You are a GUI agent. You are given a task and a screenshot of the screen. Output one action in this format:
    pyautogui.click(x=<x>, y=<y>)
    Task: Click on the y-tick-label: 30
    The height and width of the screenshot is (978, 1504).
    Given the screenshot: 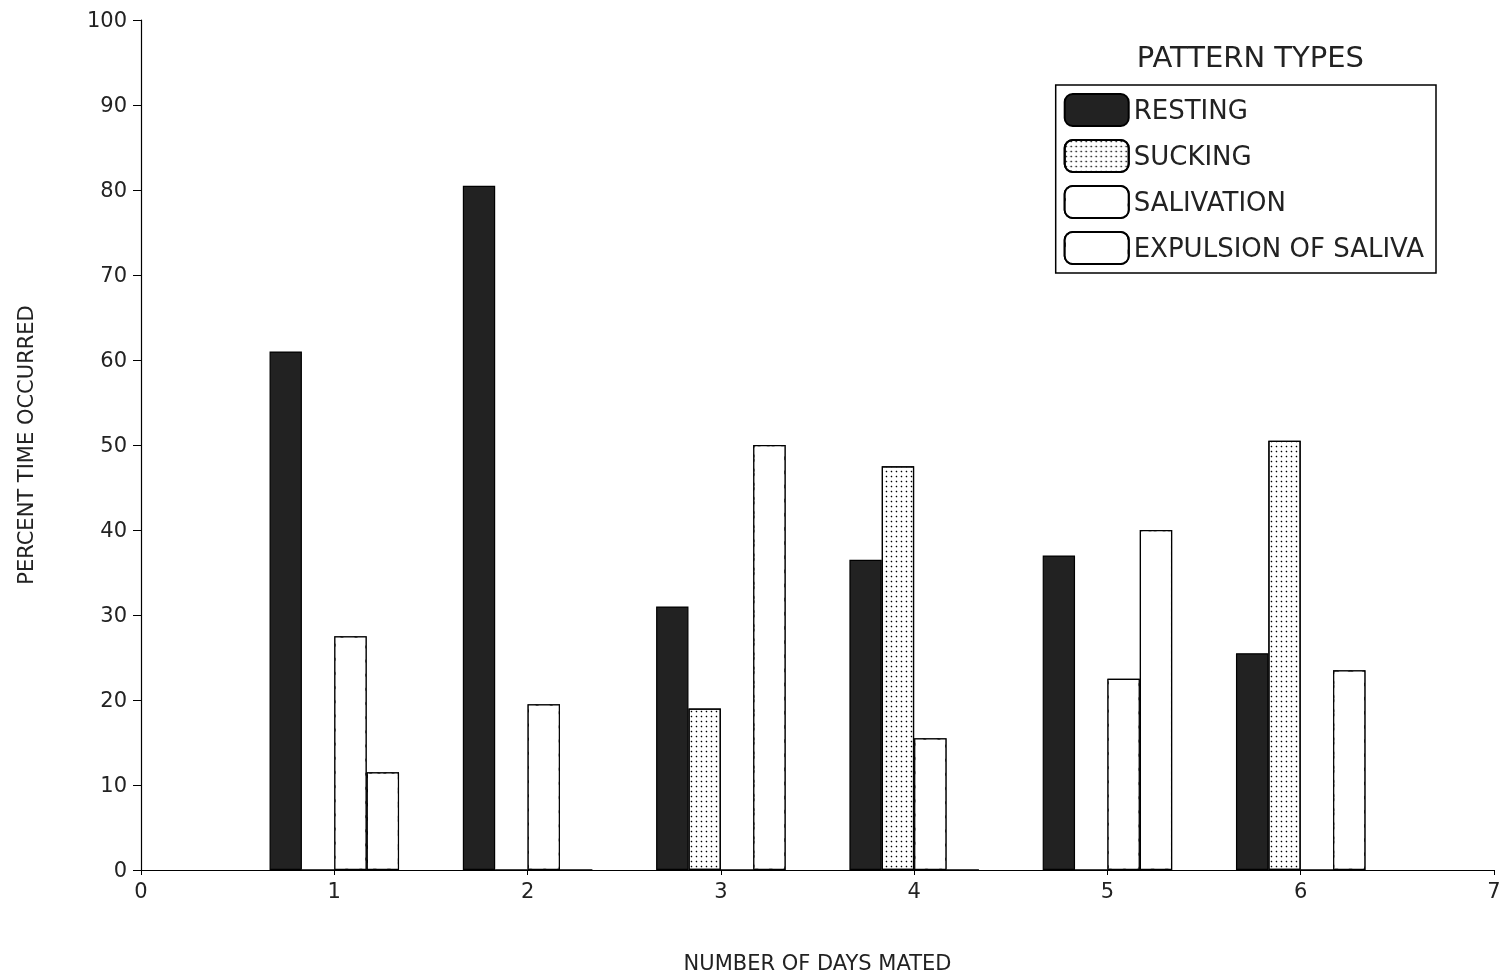 What is the action you would take?
    pyautogui.click(x=113, y=615)
    